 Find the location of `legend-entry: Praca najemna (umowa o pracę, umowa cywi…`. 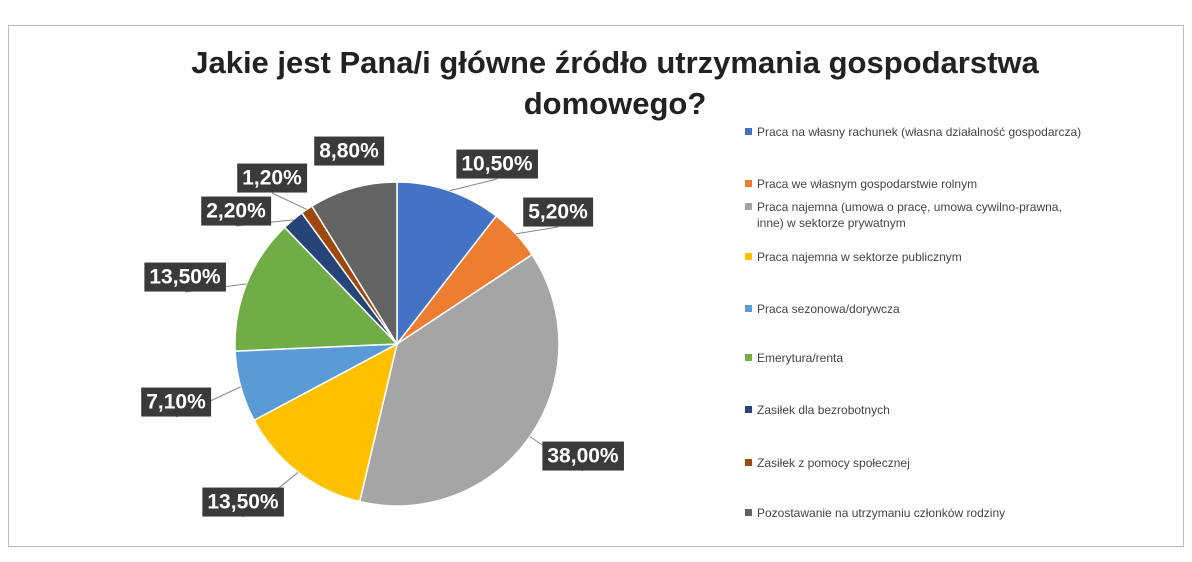

legend-entry: Praca najemna (umowa o pracę, umowa cywi… is located at coordinates (916, 215).